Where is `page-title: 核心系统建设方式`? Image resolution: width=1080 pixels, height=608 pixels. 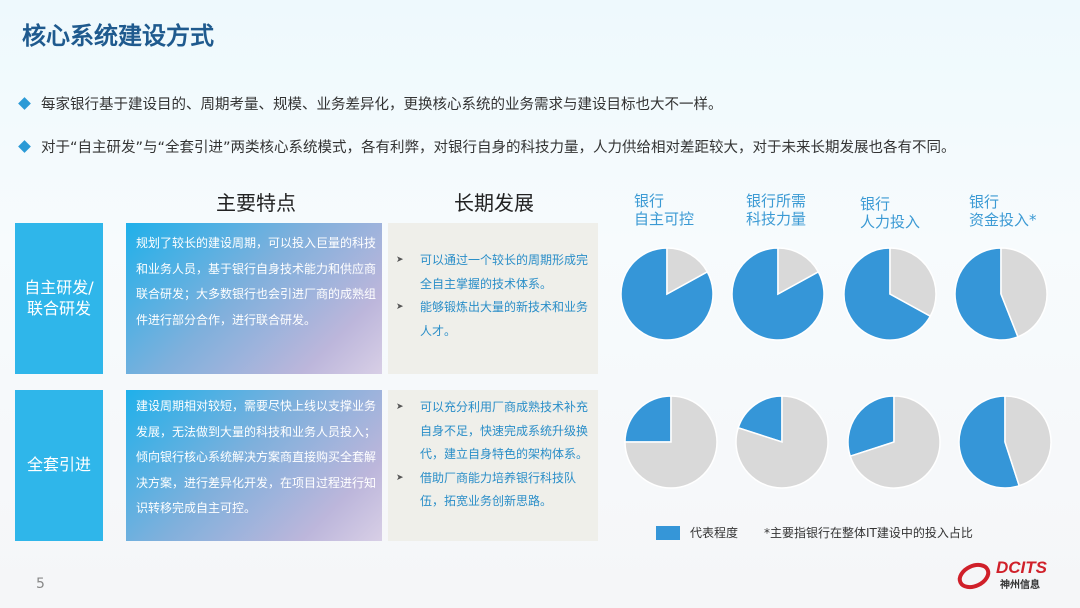 page-title: 核心系统建设方式 is located at coordinates (118, 36).